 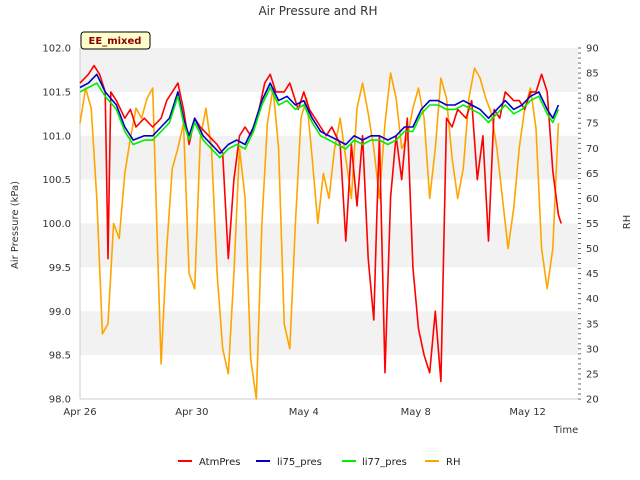 I want to click on y2-tick-label: 45, so click(x=592, y=274).